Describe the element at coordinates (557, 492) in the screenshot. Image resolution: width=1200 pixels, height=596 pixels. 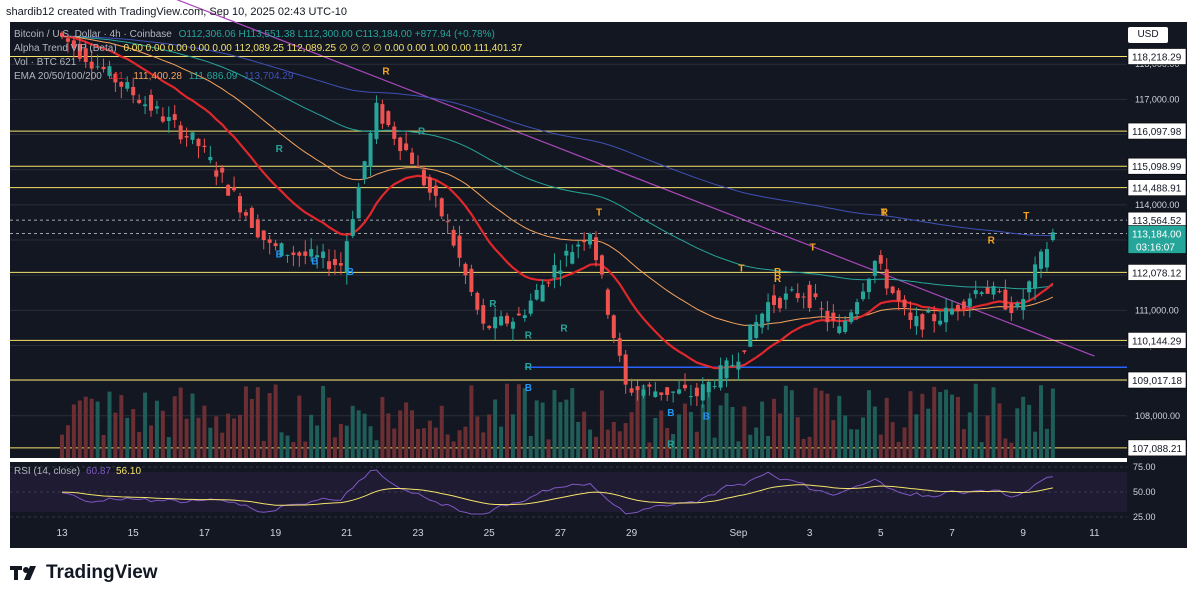
I see `rsi-line` at that location.